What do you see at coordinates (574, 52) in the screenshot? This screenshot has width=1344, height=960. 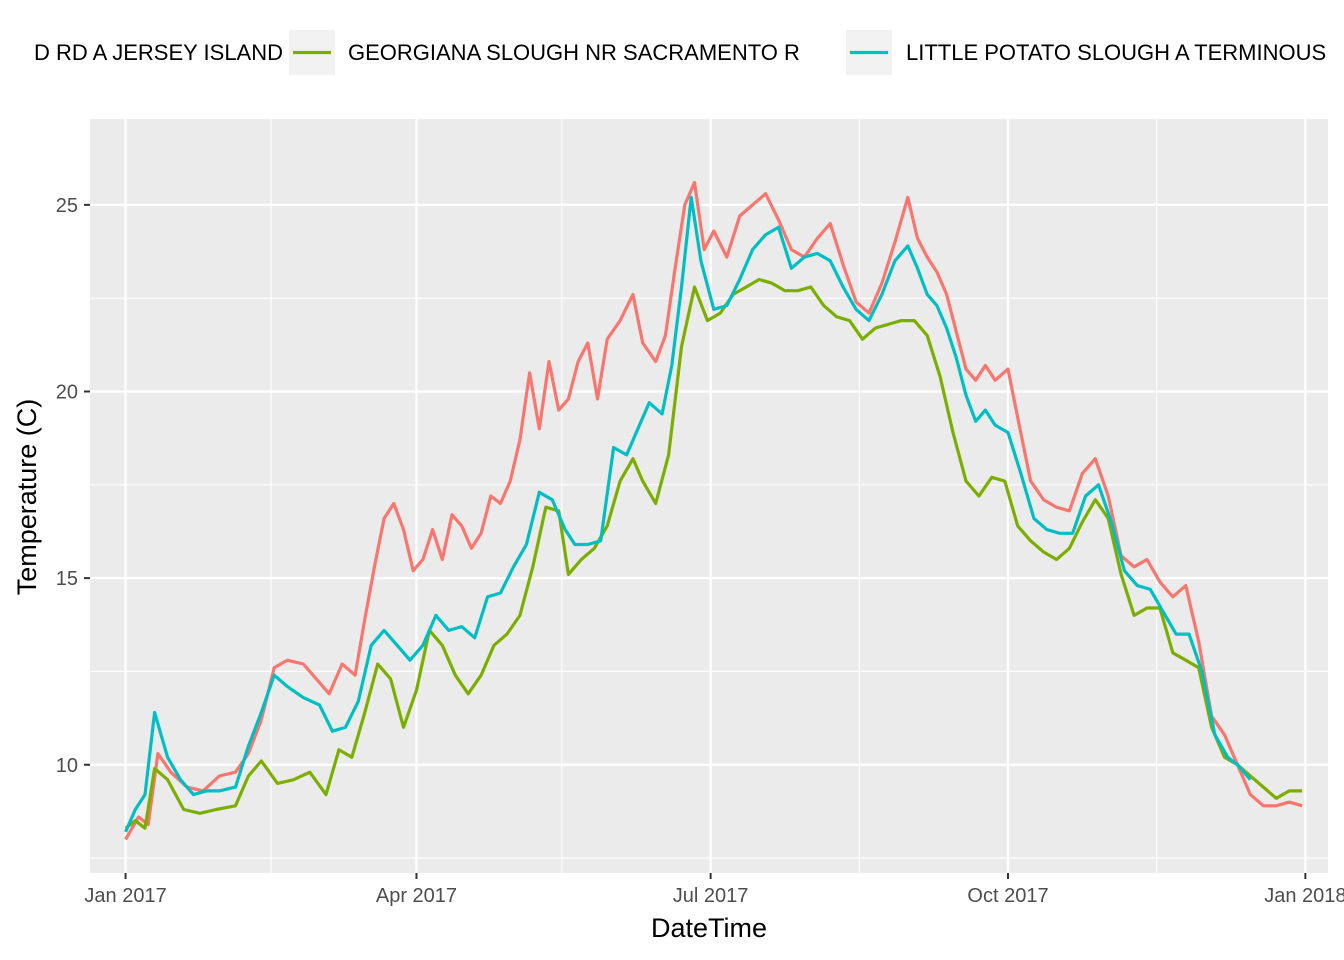 I see `legend-label: GEORGIANA SLOUGH NR SACRAMENTO R` at bounding box center [574, 52].